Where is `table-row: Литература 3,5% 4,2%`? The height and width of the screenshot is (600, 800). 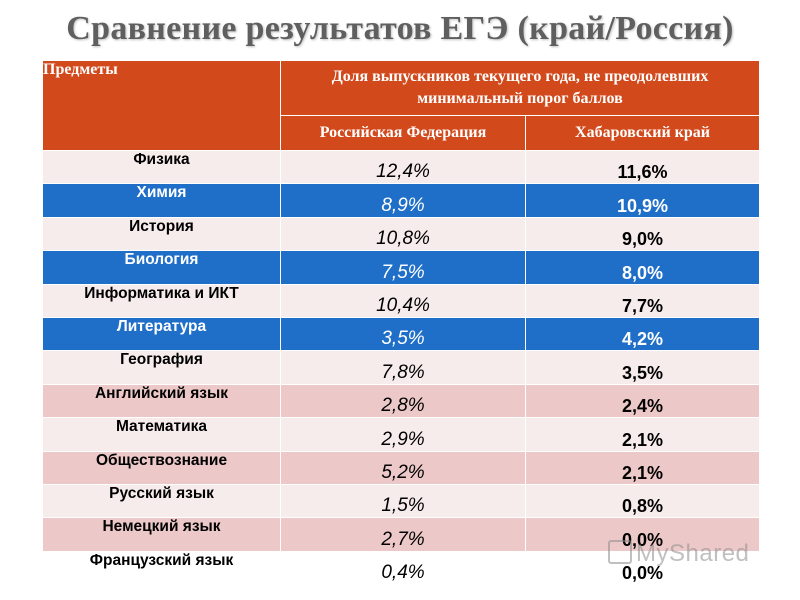 table-row: Литература 3,5% 4,2% is located at coordinates (401, 334).